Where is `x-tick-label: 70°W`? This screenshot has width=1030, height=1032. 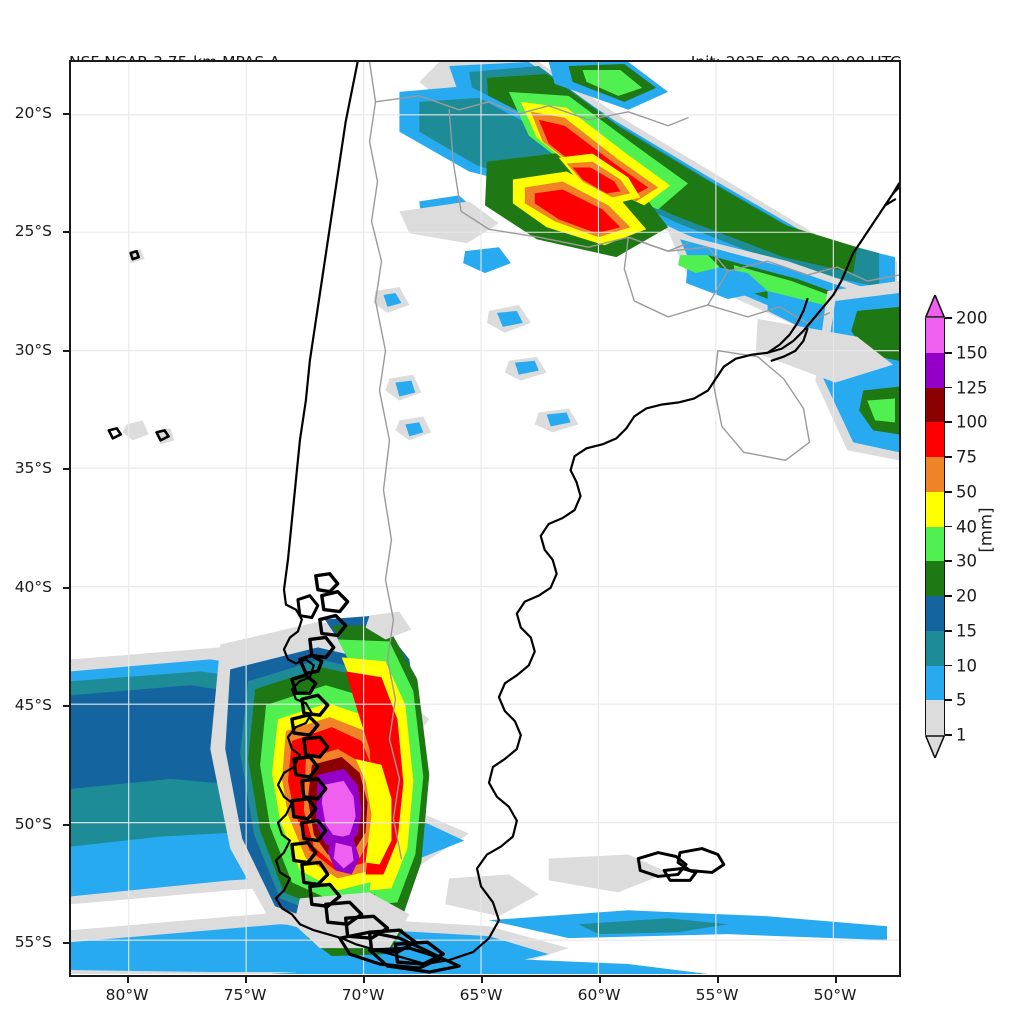 x-tick-label: 70°W is located at coordinates (363, 995).